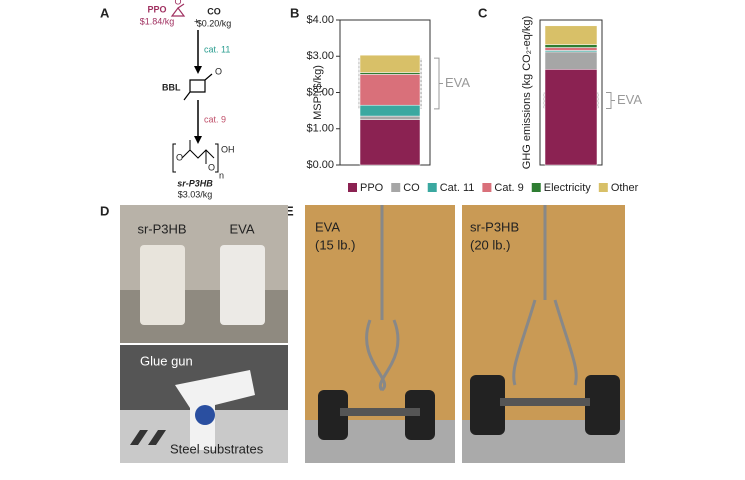 This screenshot has width=745, height=480. Describe the element at coordinates (105, 12) in the screenshot. I see `panel-label: A` at that location.